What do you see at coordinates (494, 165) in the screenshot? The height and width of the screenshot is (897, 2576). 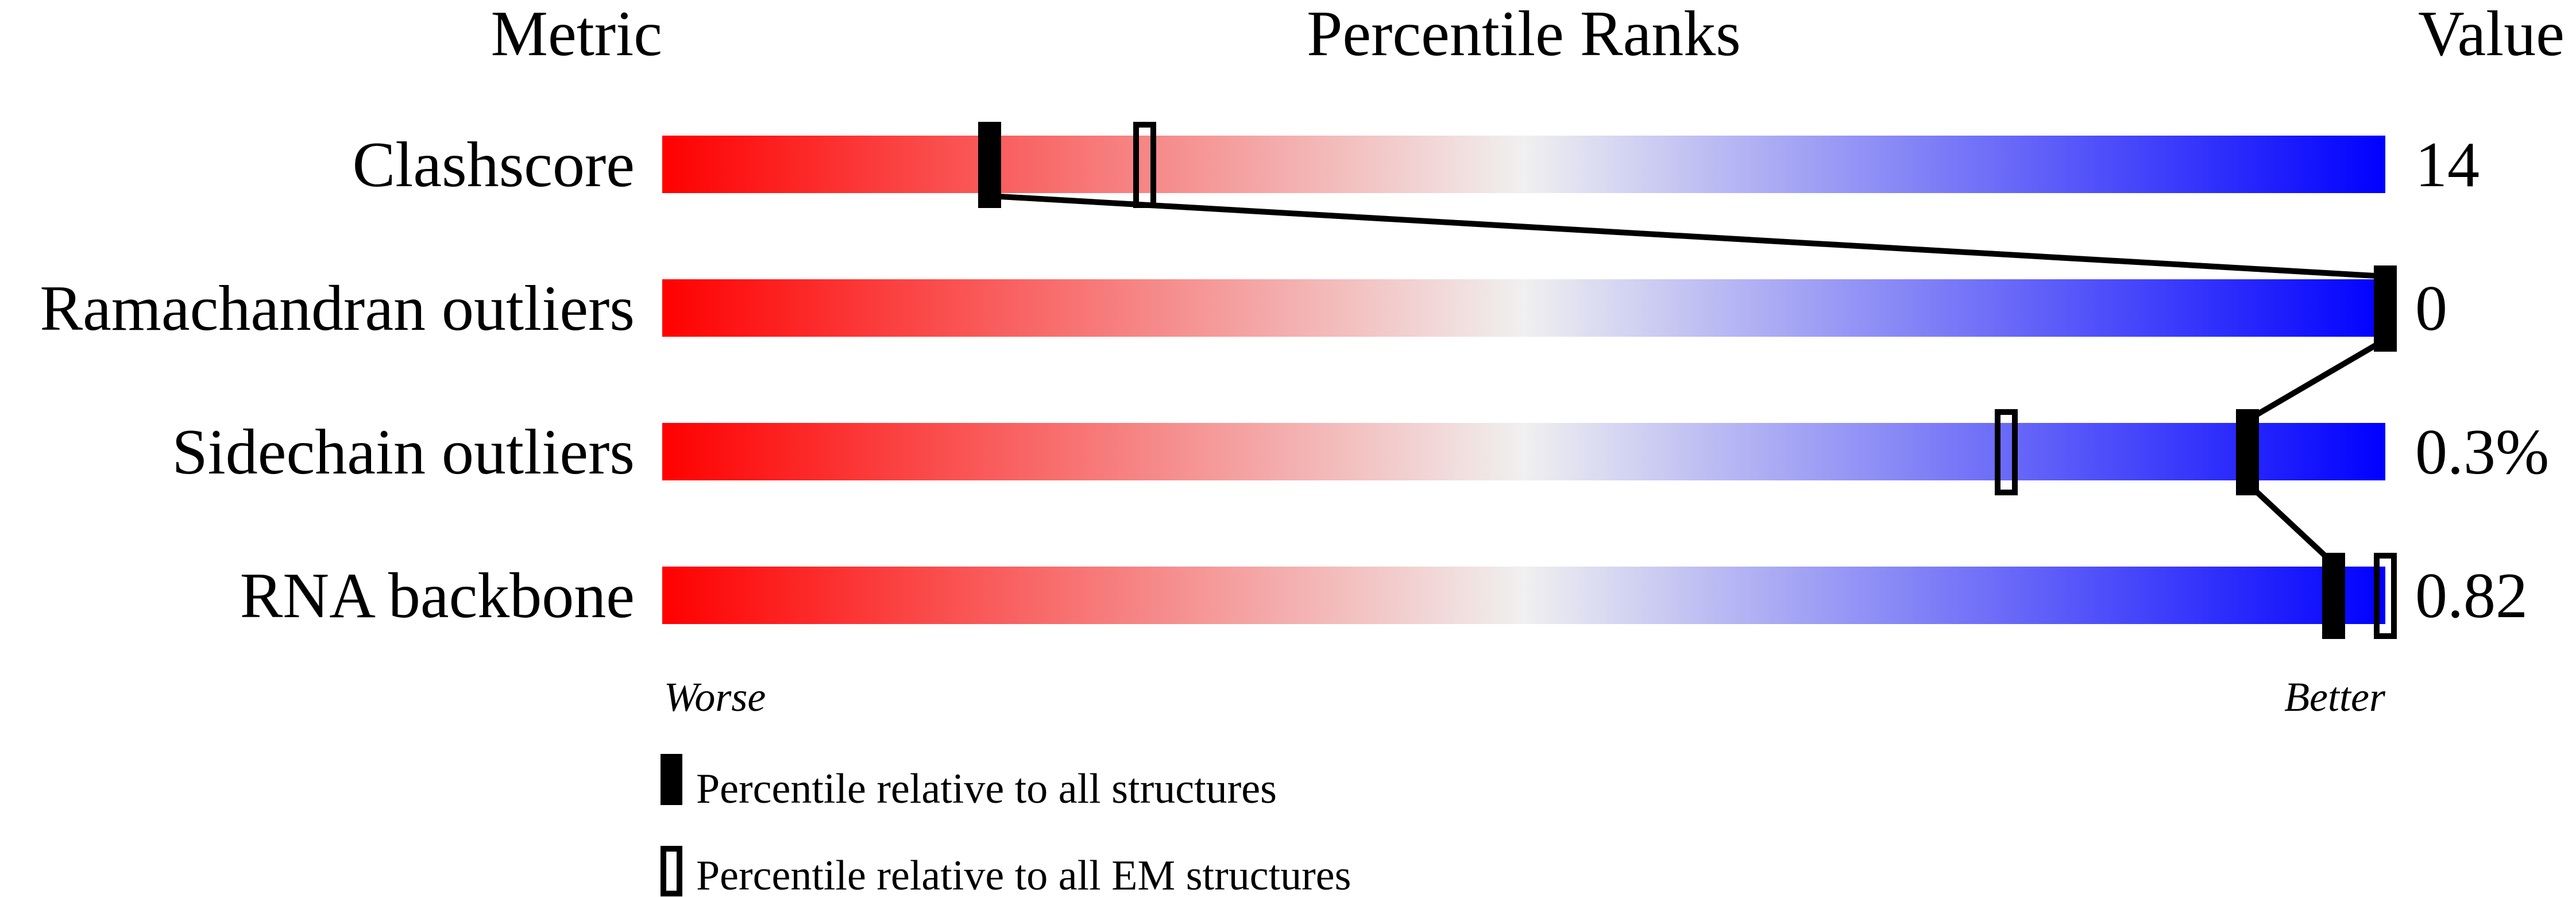 I see `metric-label: Clashscore` at bounding box center [494, 165].